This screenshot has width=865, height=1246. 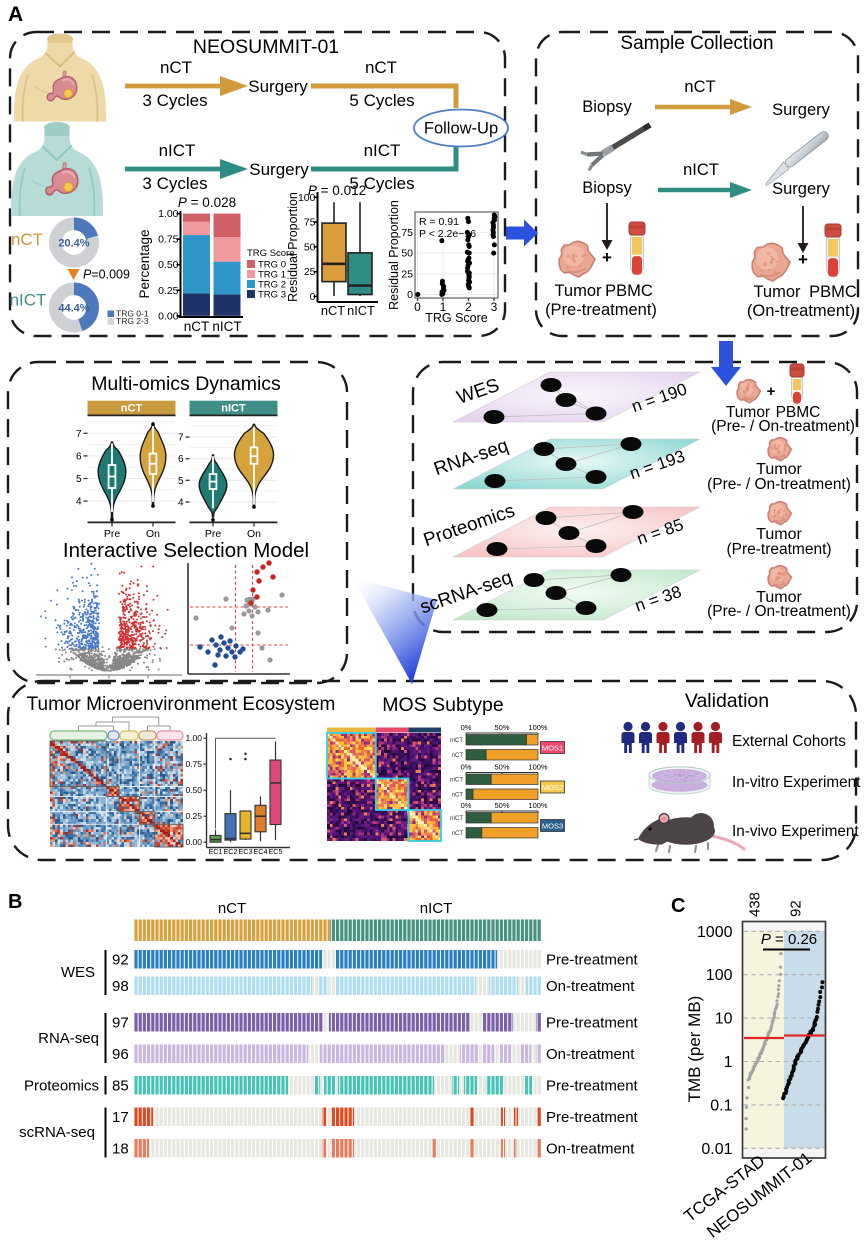 What do you see at coordinates (337, 190) in the screenshot?
I see `svg-text: P = 0.012` at bounding box center [337, 190].